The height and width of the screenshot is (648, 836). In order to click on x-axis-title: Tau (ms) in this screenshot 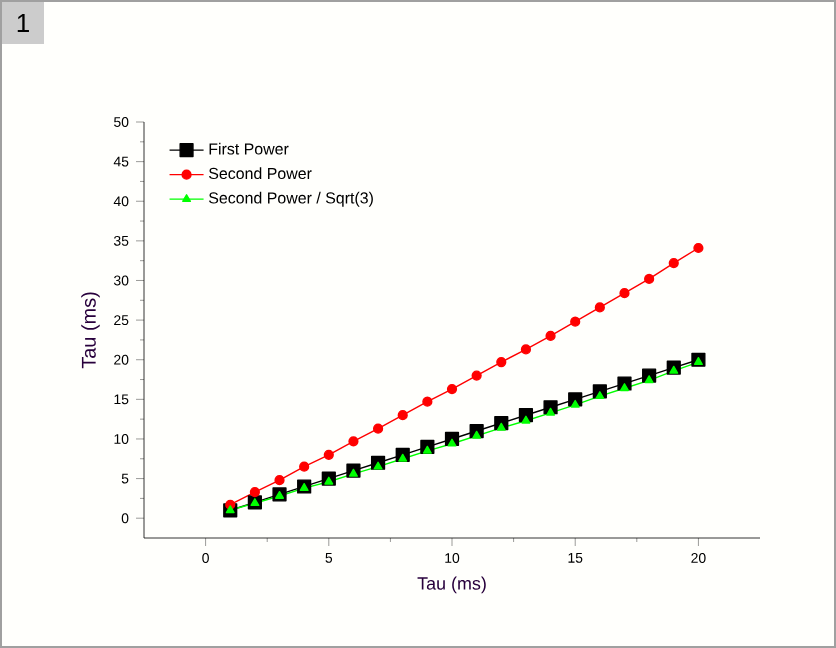, I will do `click(451, 585)`.